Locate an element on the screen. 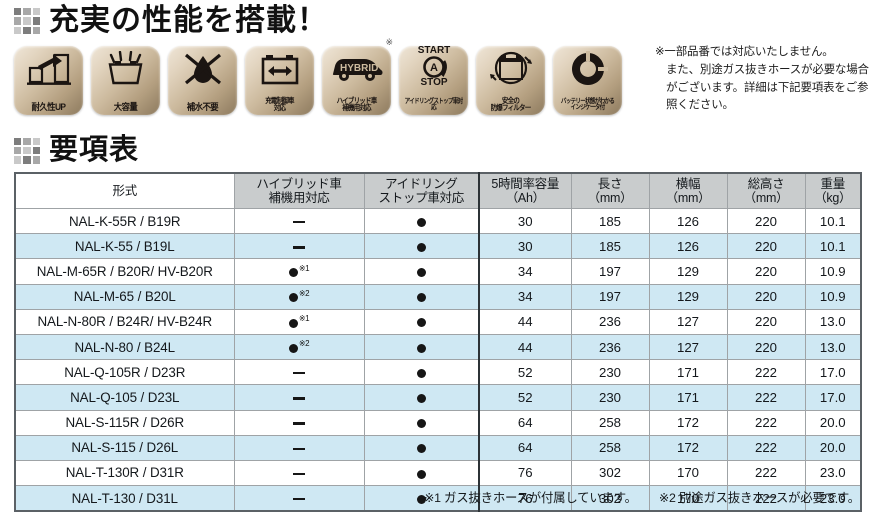 The height and width of the screenshot is (512, 874). cell-capacity: 64 is located at coordinates (525, 422).